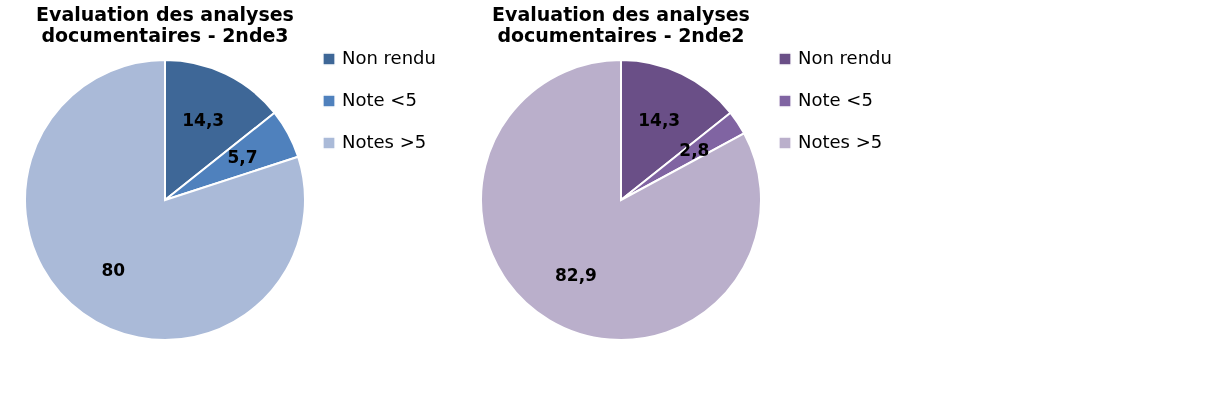 The image size is (1213, 403). I want to click on chart-title: Evaluation des analyses documentaires - 2nde3, so click(165, 24).